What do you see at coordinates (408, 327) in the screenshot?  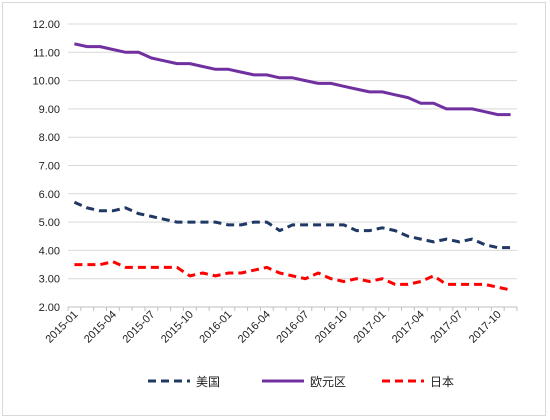 I see `x-tick-label: 2017-04` at bounding box center [408, 327].